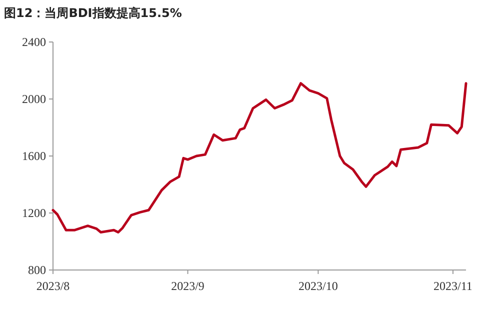  Describe the element at coordinates (37, 270) in the screenshot. I see `y-tick-label: 800` at that location.